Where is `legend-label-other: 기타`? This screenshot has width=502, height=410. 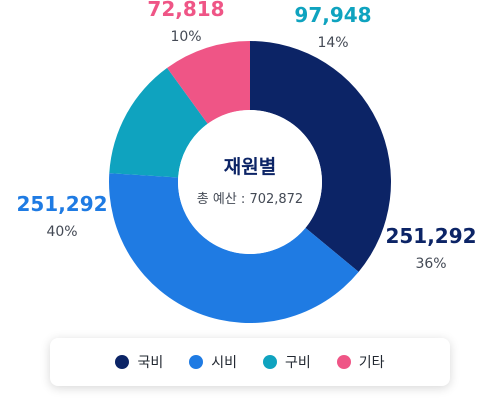
legend-label-other: 기타 is located at coordinates (371, 363).